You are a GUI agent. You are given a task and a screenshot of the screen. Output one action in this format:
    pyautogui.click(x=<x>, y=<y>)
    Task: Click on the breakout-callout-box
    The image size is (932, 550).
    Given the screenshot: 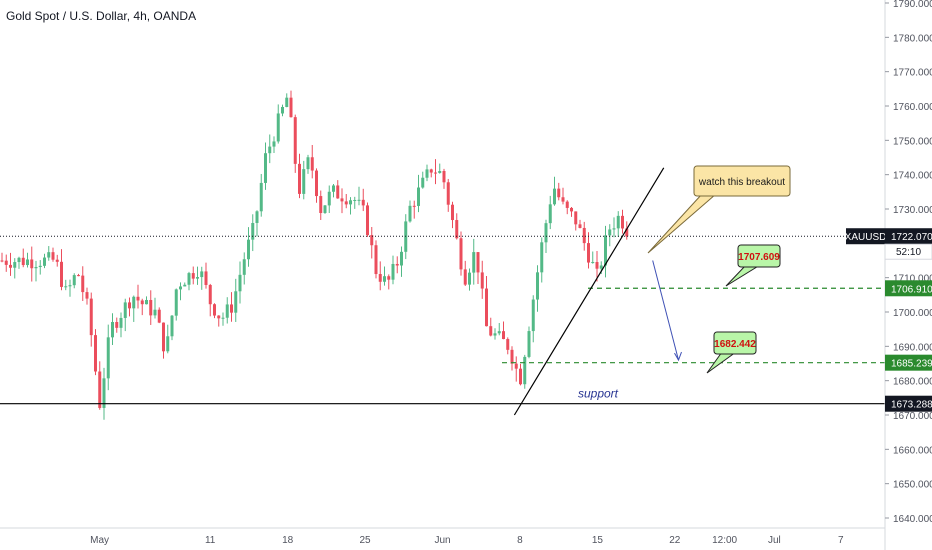 What is the action you would take?
    pyautogui.click(x=742, y=181)
    